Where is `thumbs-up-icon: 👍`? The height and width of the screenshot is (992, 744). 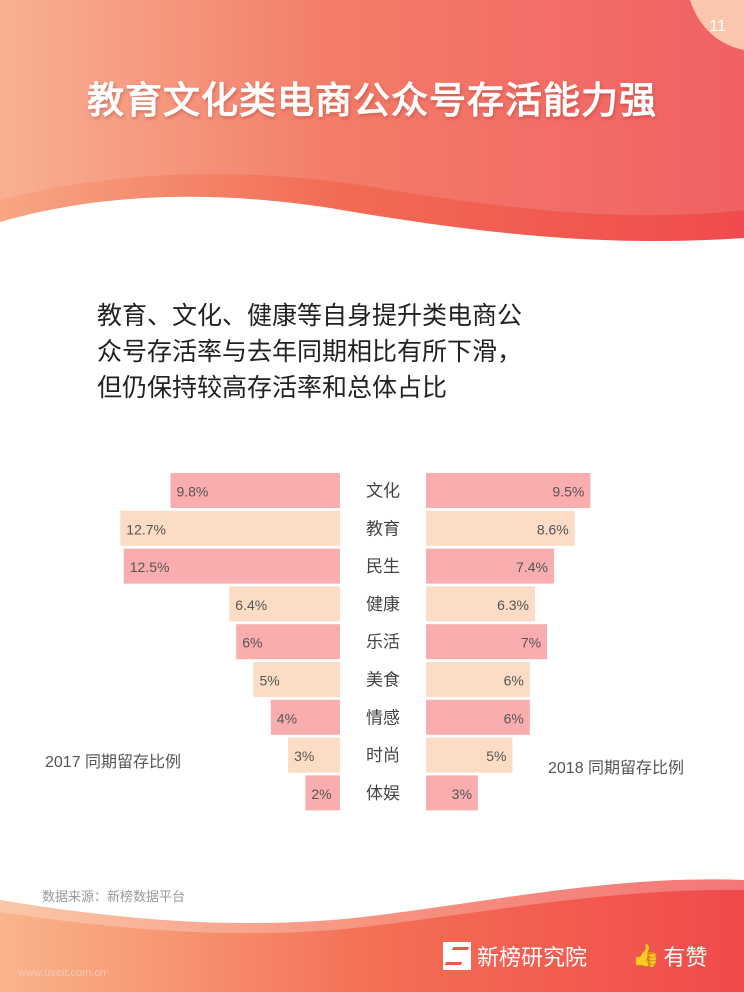
thumbs-up-icon: 👍 is located at coordinates (646, 956).